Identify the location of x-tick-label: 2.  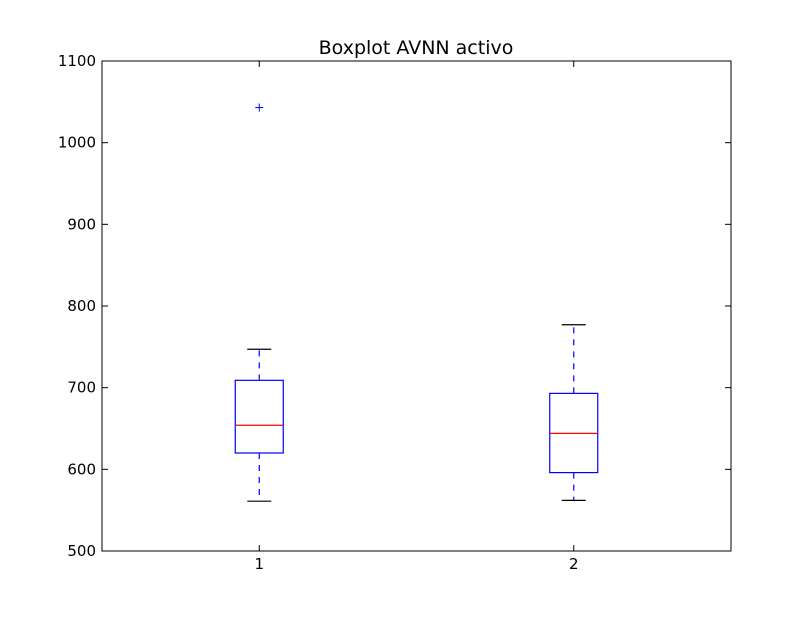
(574, 564).